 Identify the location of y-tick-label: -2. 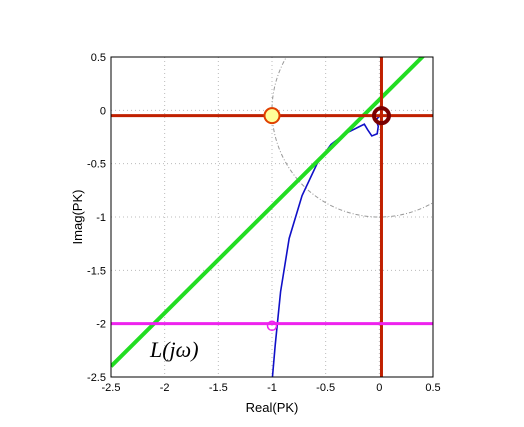
(101, 325).